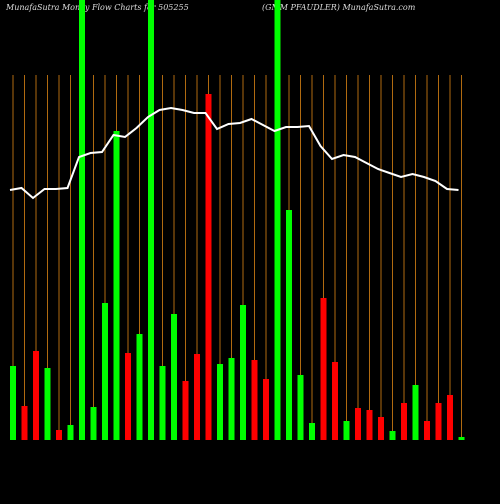  What do you see at coordinates (339, 7) in the screenshot?
I see `chart-subtitle: (GMM PFAUDLER) MunafaSutra.com` at bounding box center [339, 7].